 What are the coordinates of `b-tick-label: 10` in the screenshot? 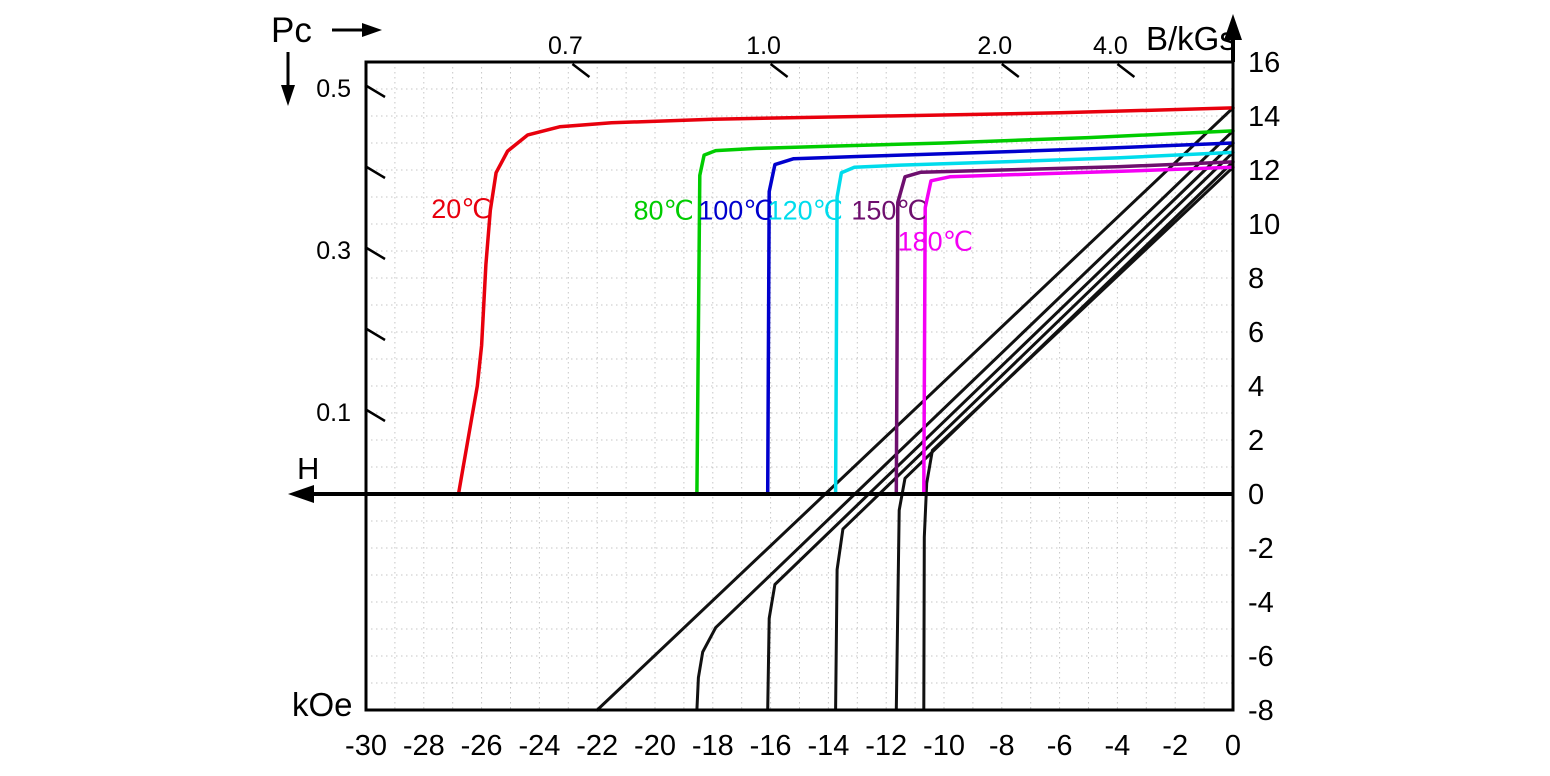 It's located at (1264, 225).